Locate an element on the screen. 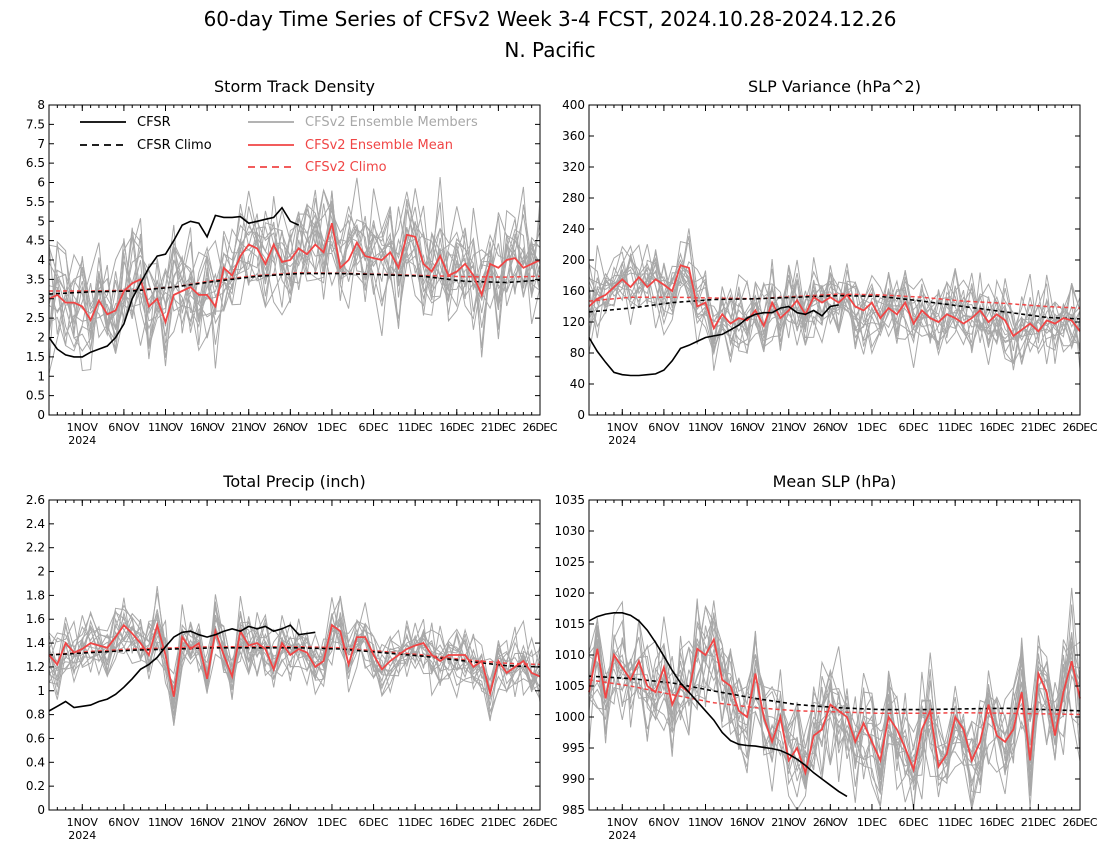 This screenshot has height=850, width=1100. y-tick-label: 1010 is located at coordinates (569, 655).